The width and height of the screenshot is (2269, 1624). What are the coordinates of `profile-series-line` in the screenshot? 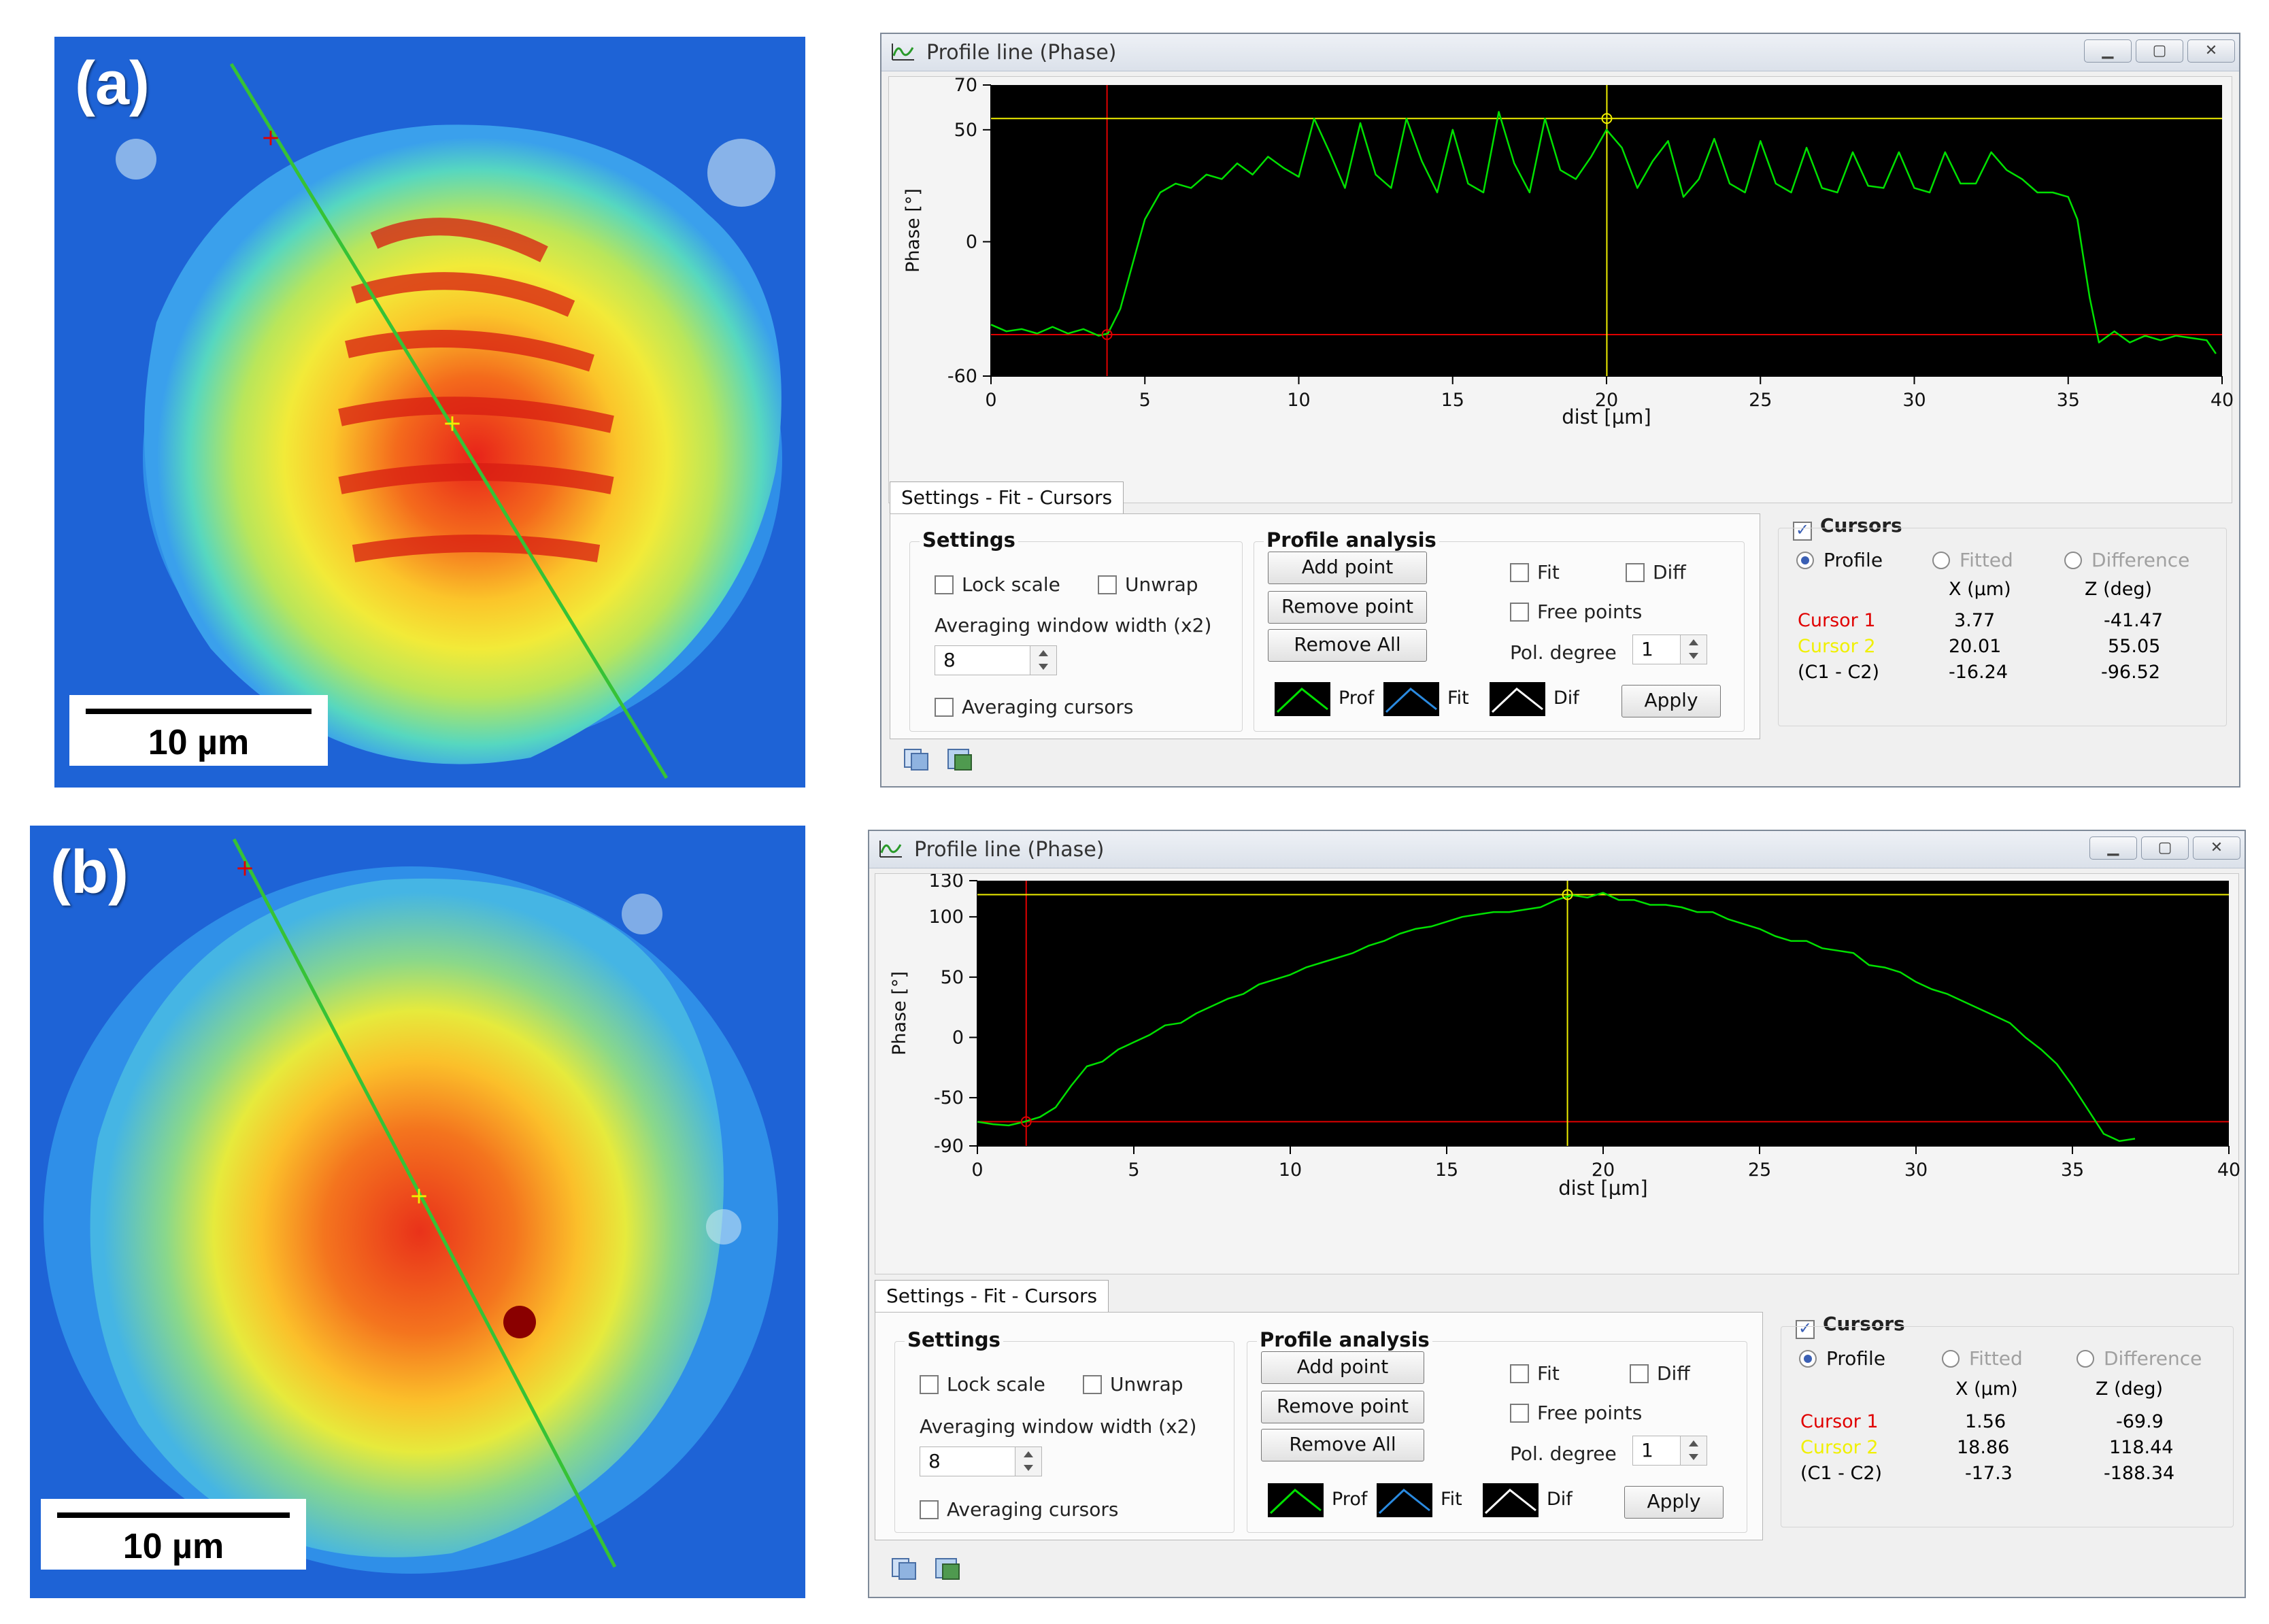 It's located at (1556, 1017).